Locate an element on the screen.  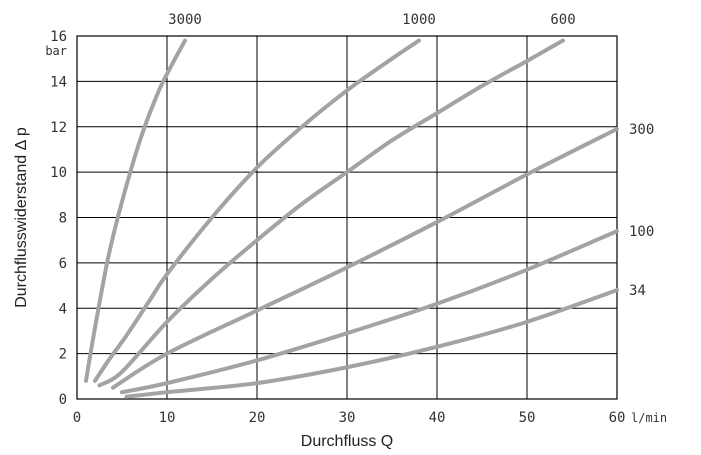
x-axis-title: Durchfluss Q is located at coordinates (347, 441).